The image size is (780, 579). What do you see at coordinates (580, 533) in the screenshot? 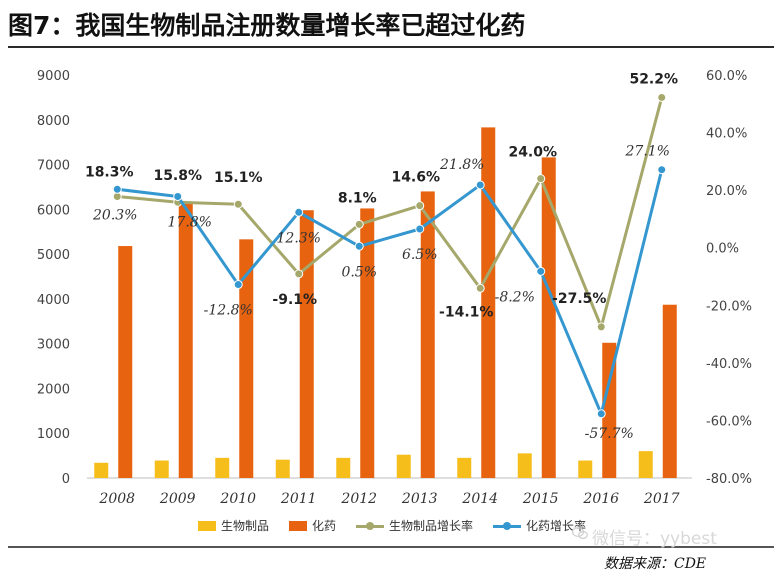
I see `wechat-icon` at bounding box center [580, 533].